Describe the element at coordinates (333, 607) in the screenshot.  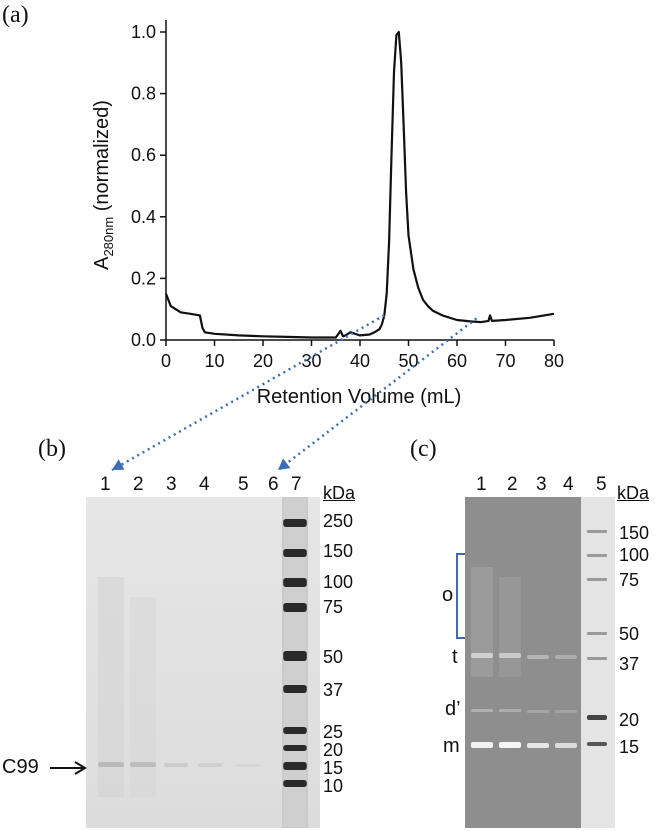
I see `gel-b-marker-75: 75` at that location.